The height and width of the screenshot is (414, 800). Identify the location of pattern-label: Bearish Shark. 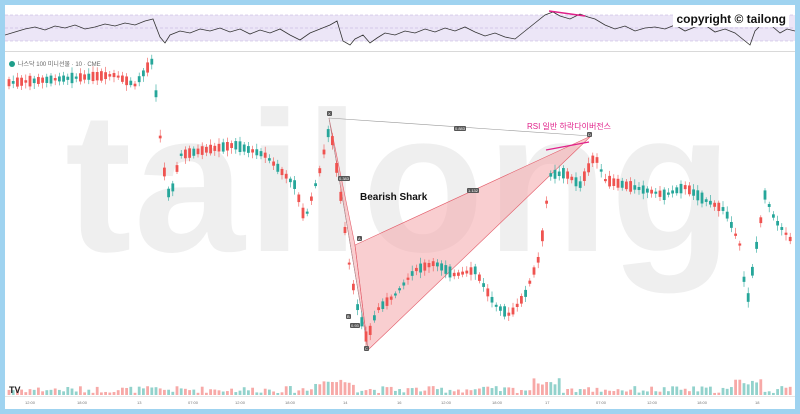
(394, 197).